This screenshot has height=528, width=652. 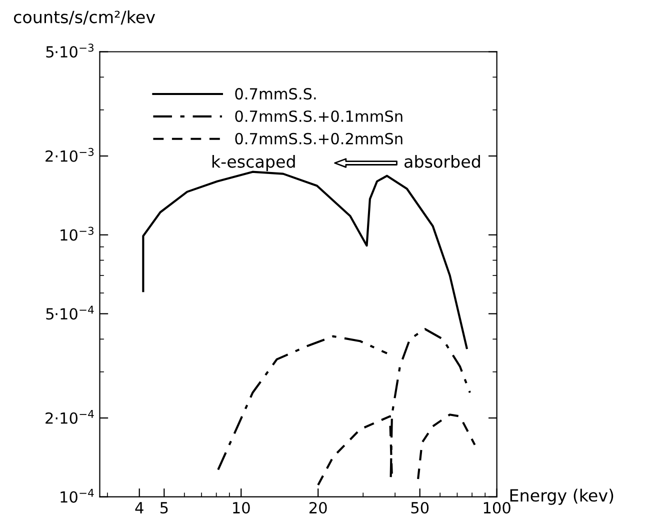 I want to click on legend-label: 0.7mmS.S.+0.2mmSn, so click(x=318, y=138).